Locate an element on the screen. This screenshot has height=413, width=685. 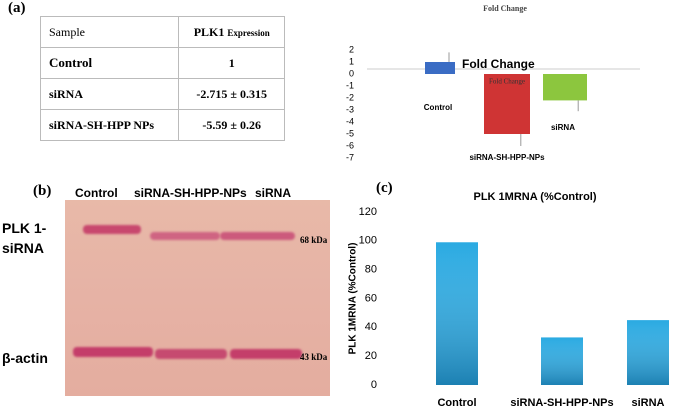
category-label: Control is located at coordinates (438, 107).